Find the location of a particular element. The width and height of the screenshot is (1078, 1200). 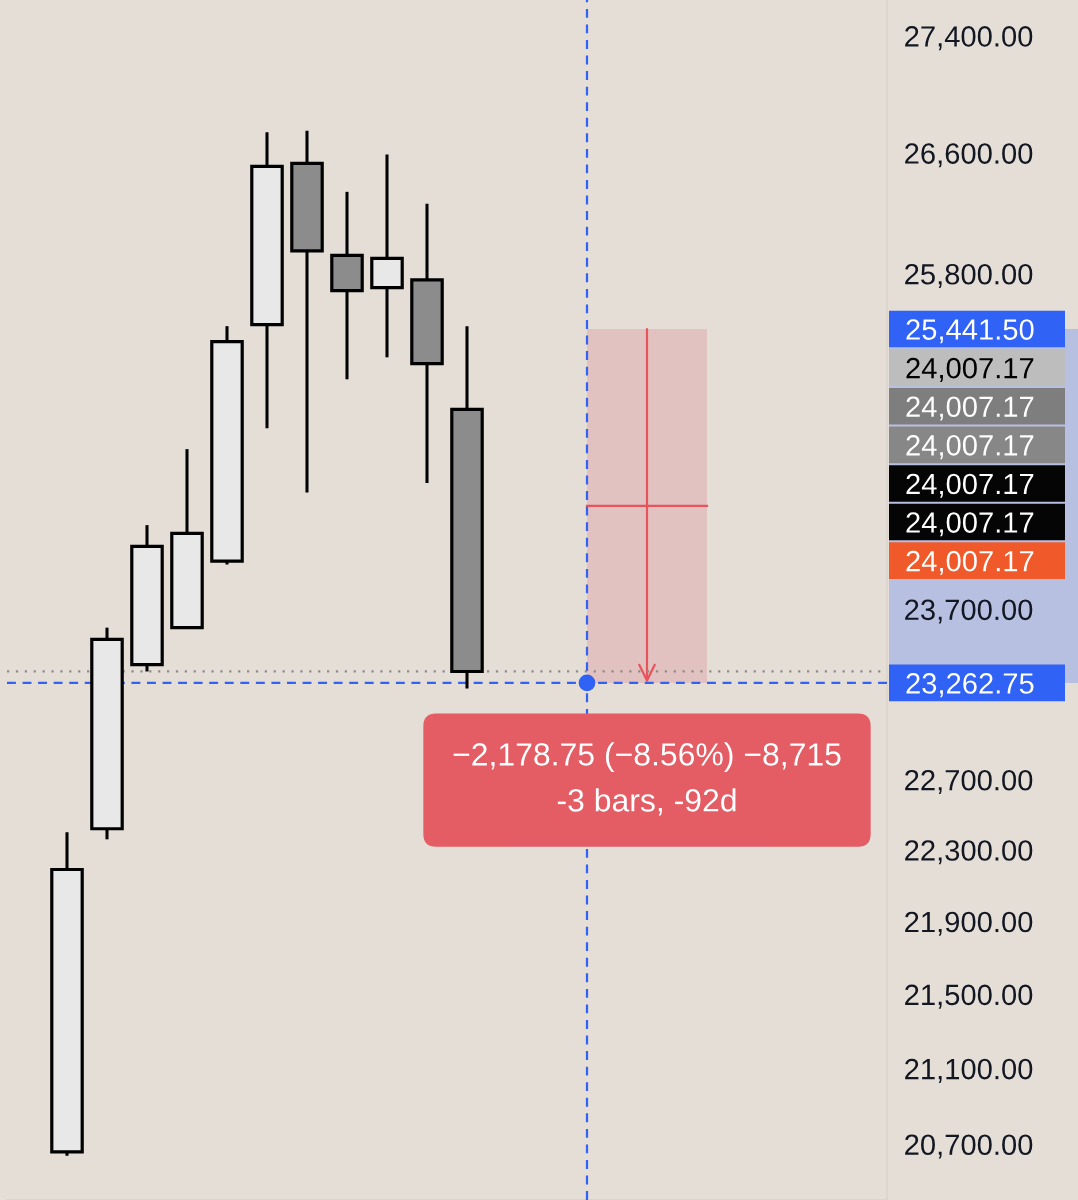

y-tick-label: 21,500.00 is located at coordinates (969, 996).